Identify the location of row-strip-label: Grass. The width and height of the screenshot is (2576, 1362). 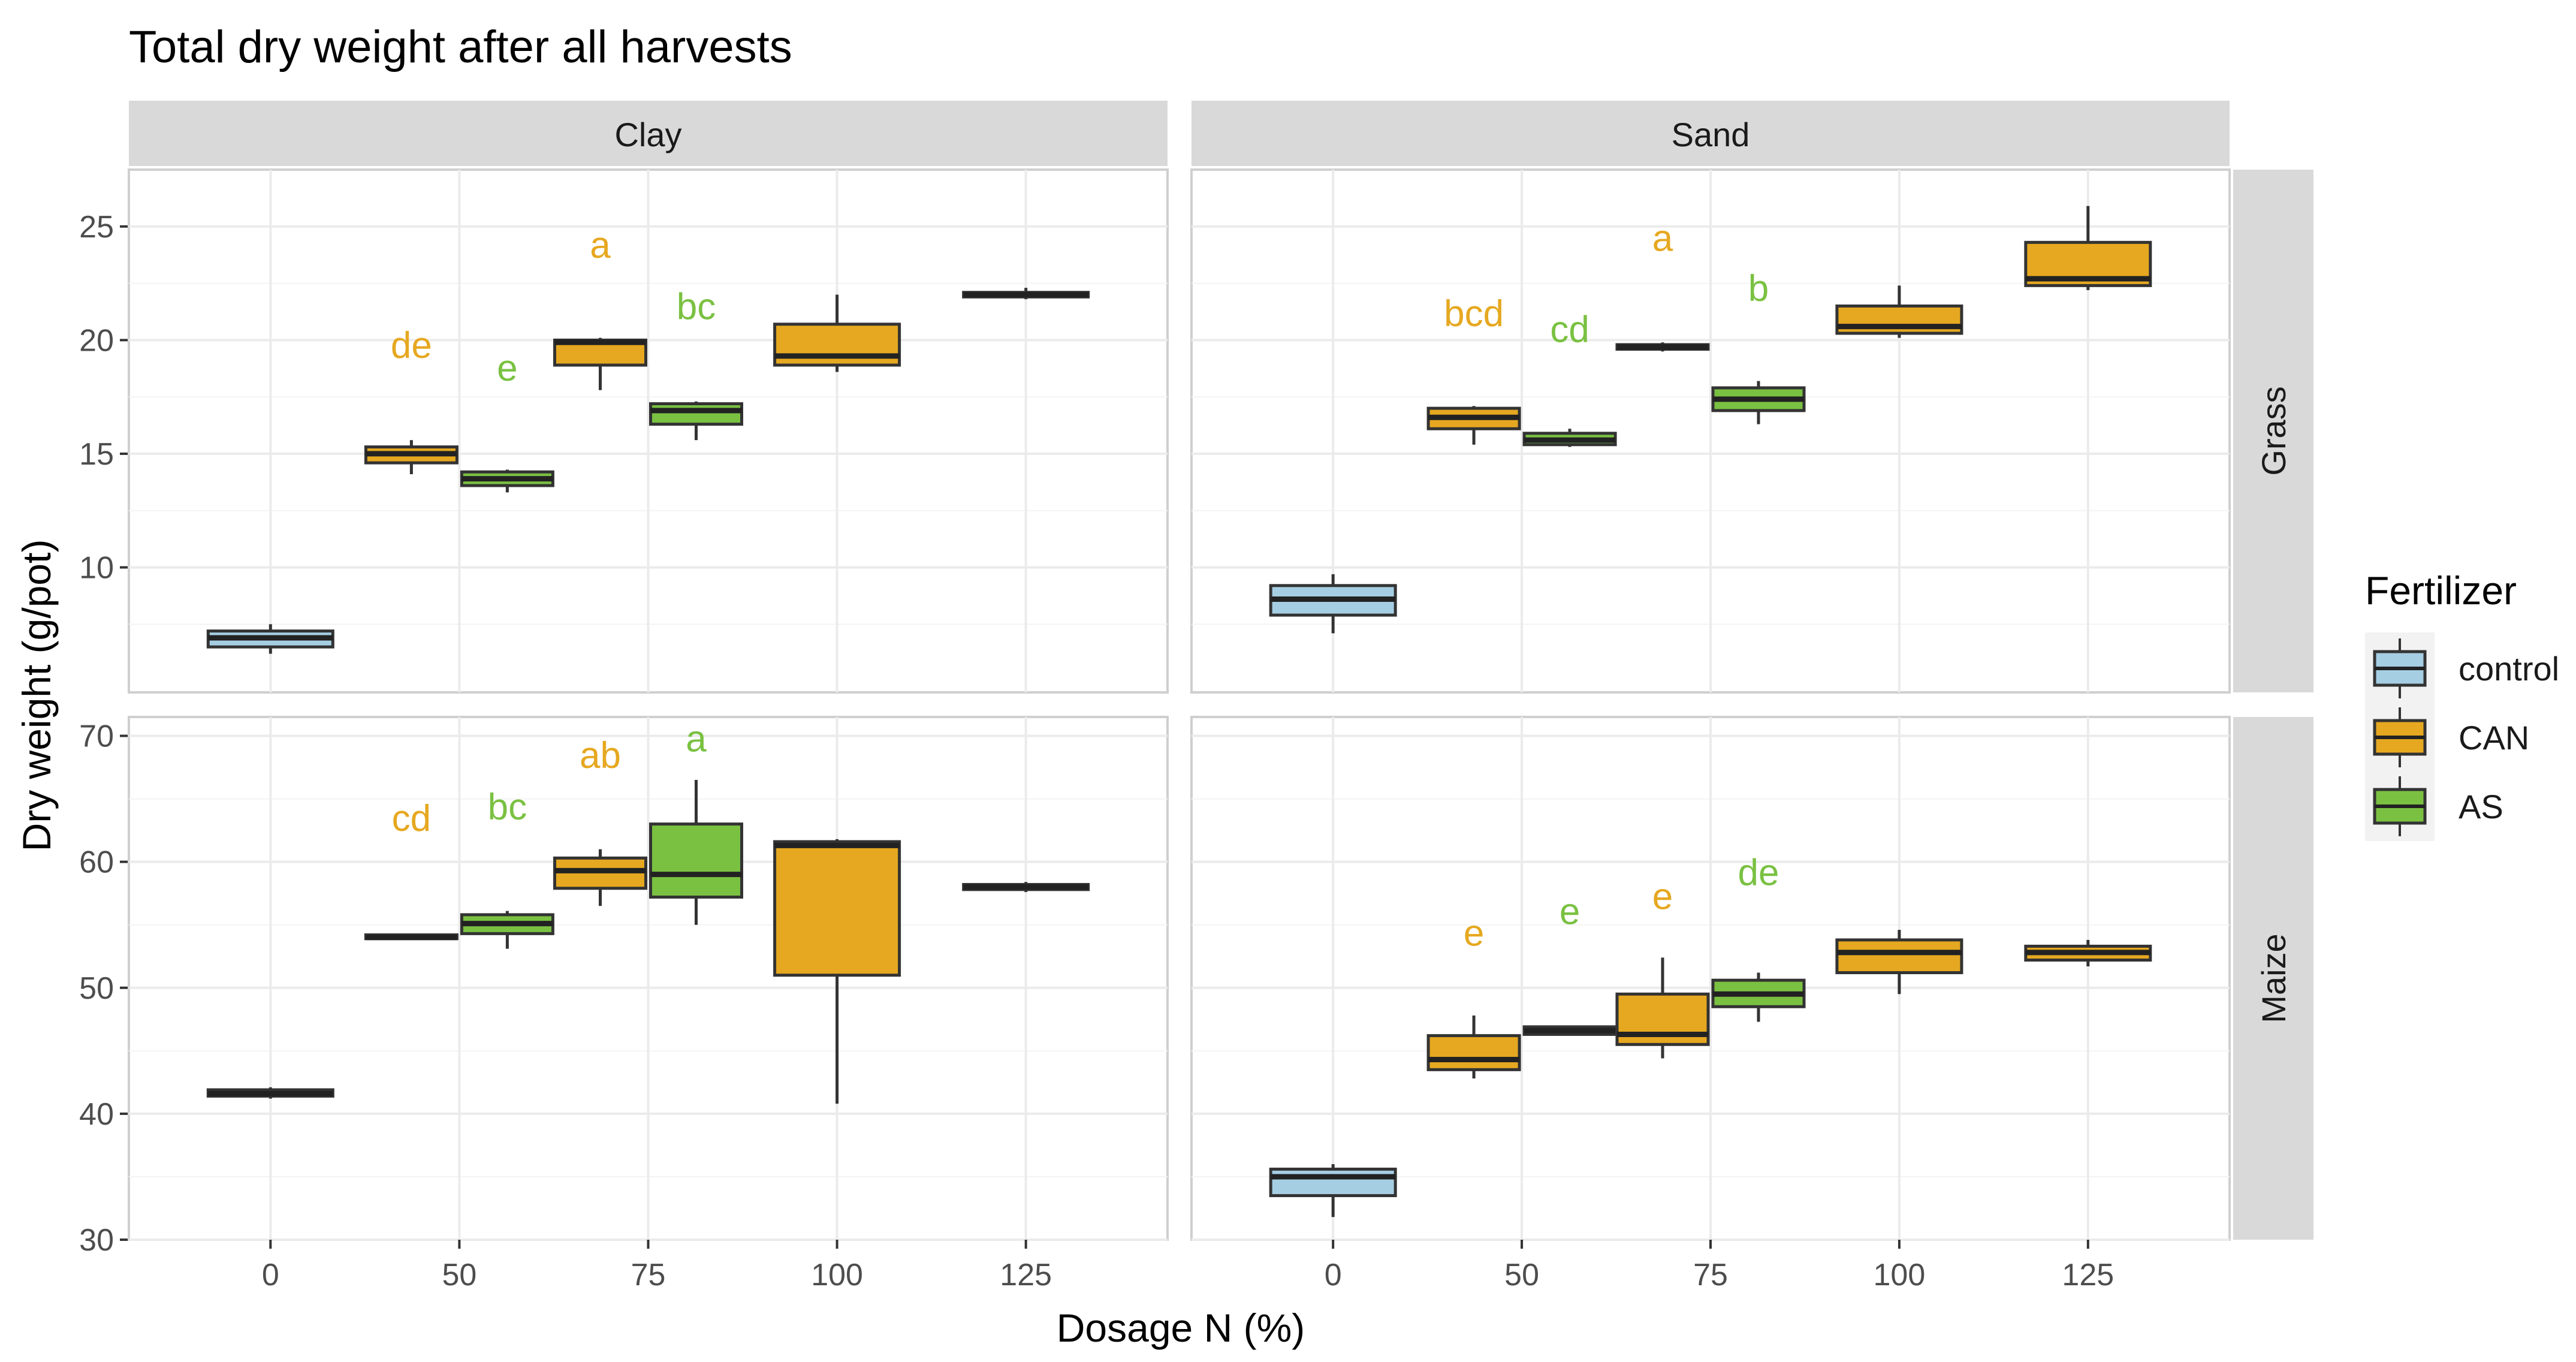
(2274, 431).